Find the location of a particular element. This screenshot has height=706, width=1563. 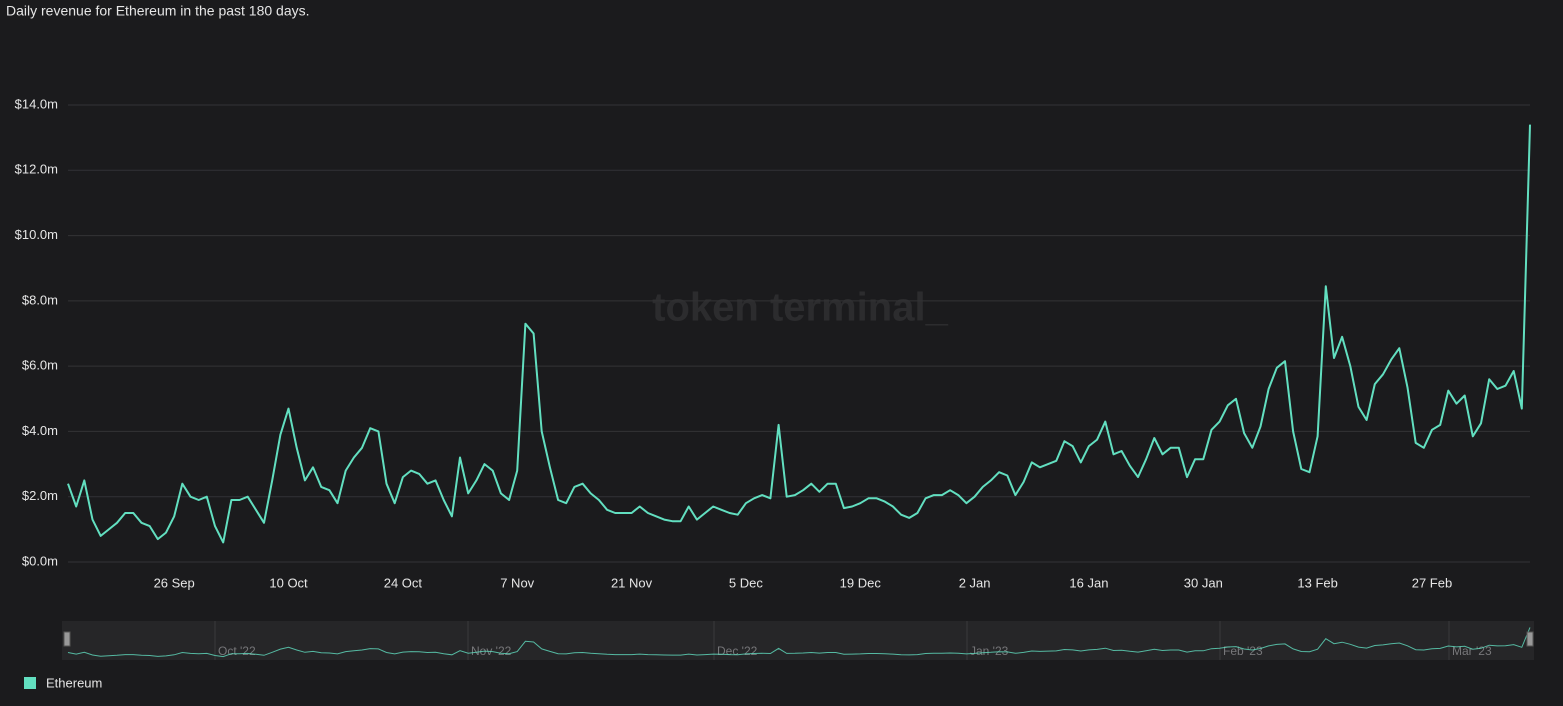

y-tick-label: $12.0m is located at coordinates (36, 169).